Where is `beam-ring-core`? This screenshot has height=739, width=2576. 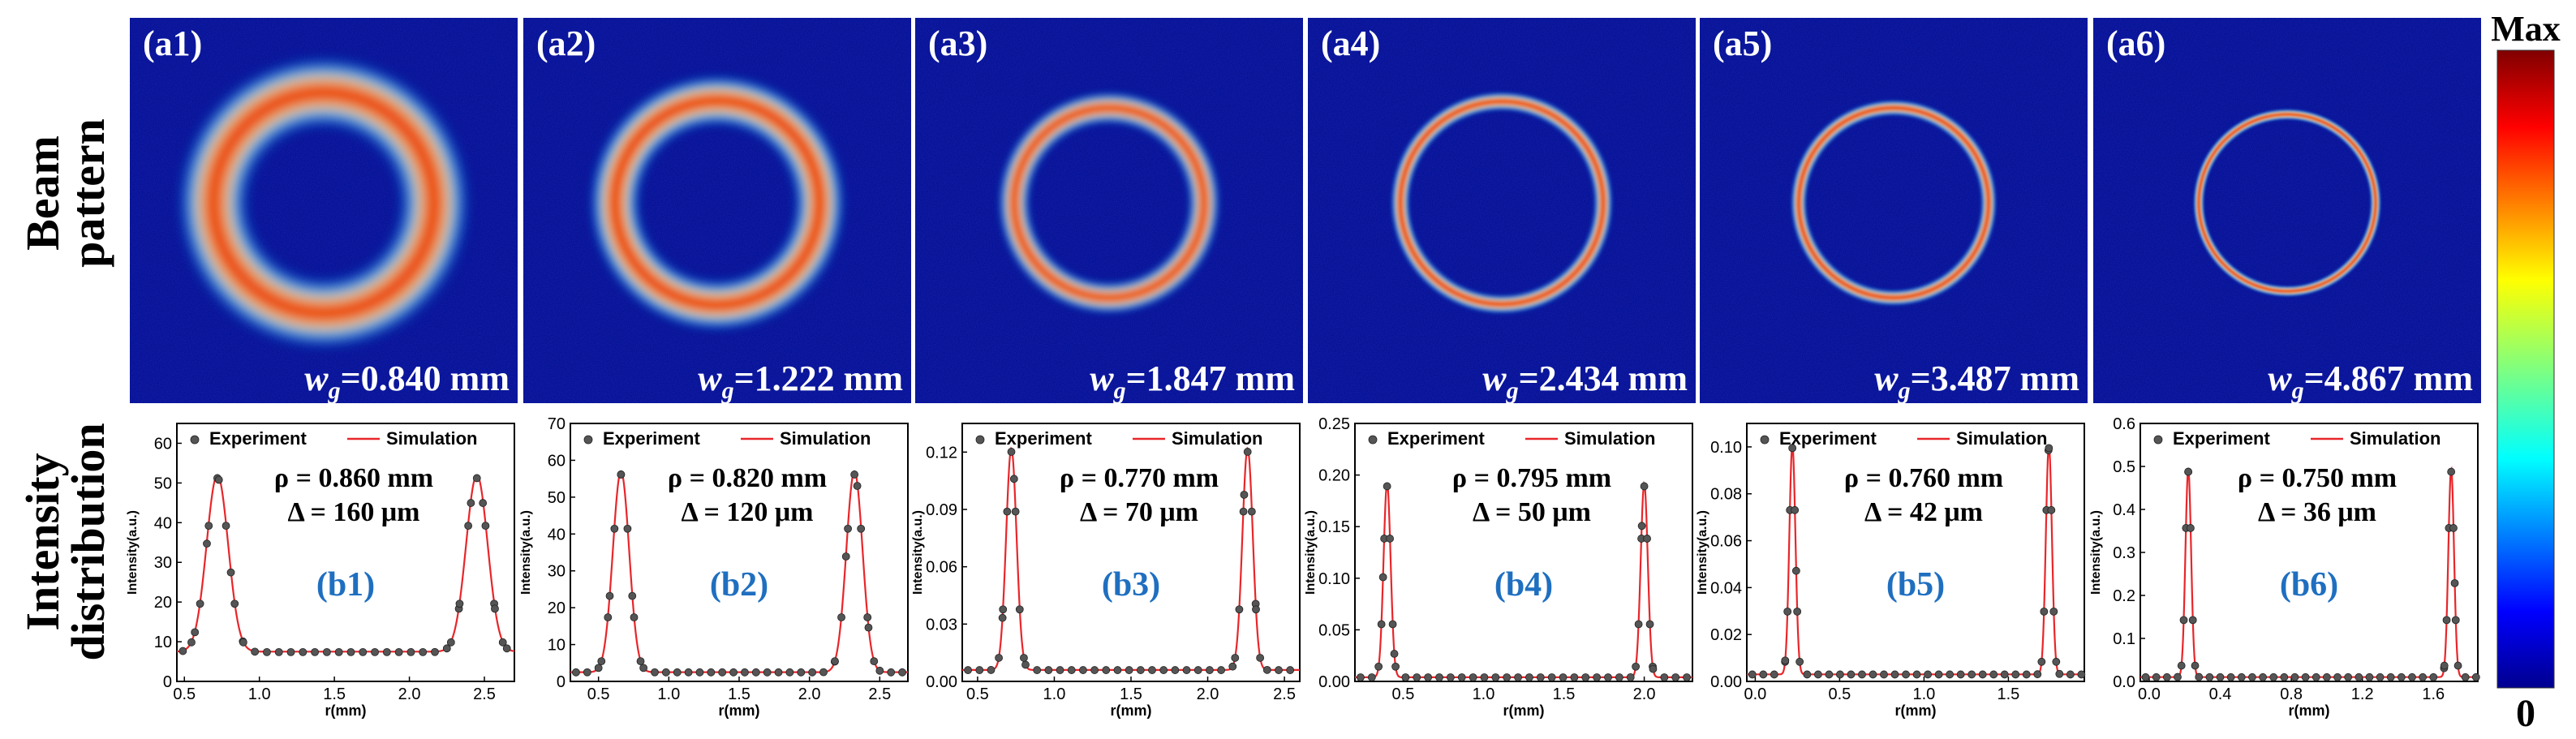 beam-ring-core is located at coordinates (1501, 202).